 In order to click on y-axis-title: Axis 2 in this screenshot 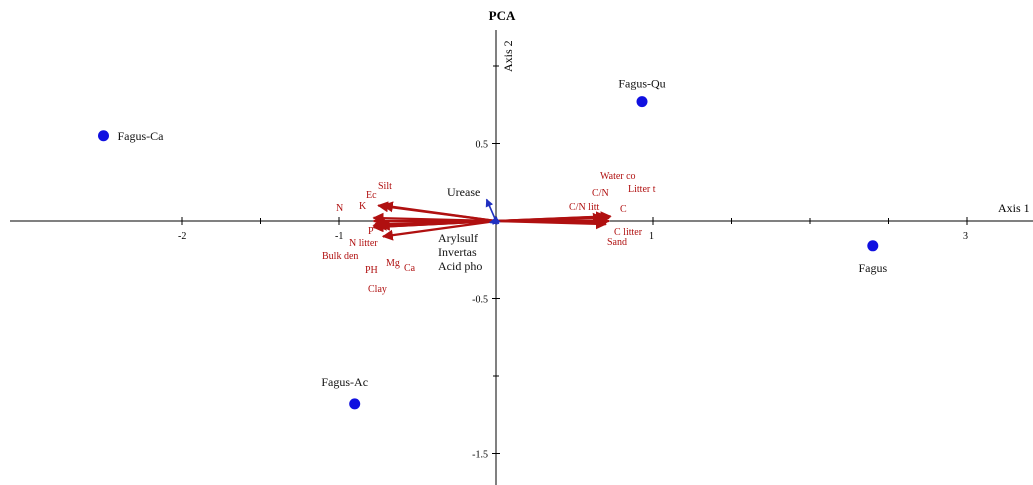, I will do `click(508, 56)`.